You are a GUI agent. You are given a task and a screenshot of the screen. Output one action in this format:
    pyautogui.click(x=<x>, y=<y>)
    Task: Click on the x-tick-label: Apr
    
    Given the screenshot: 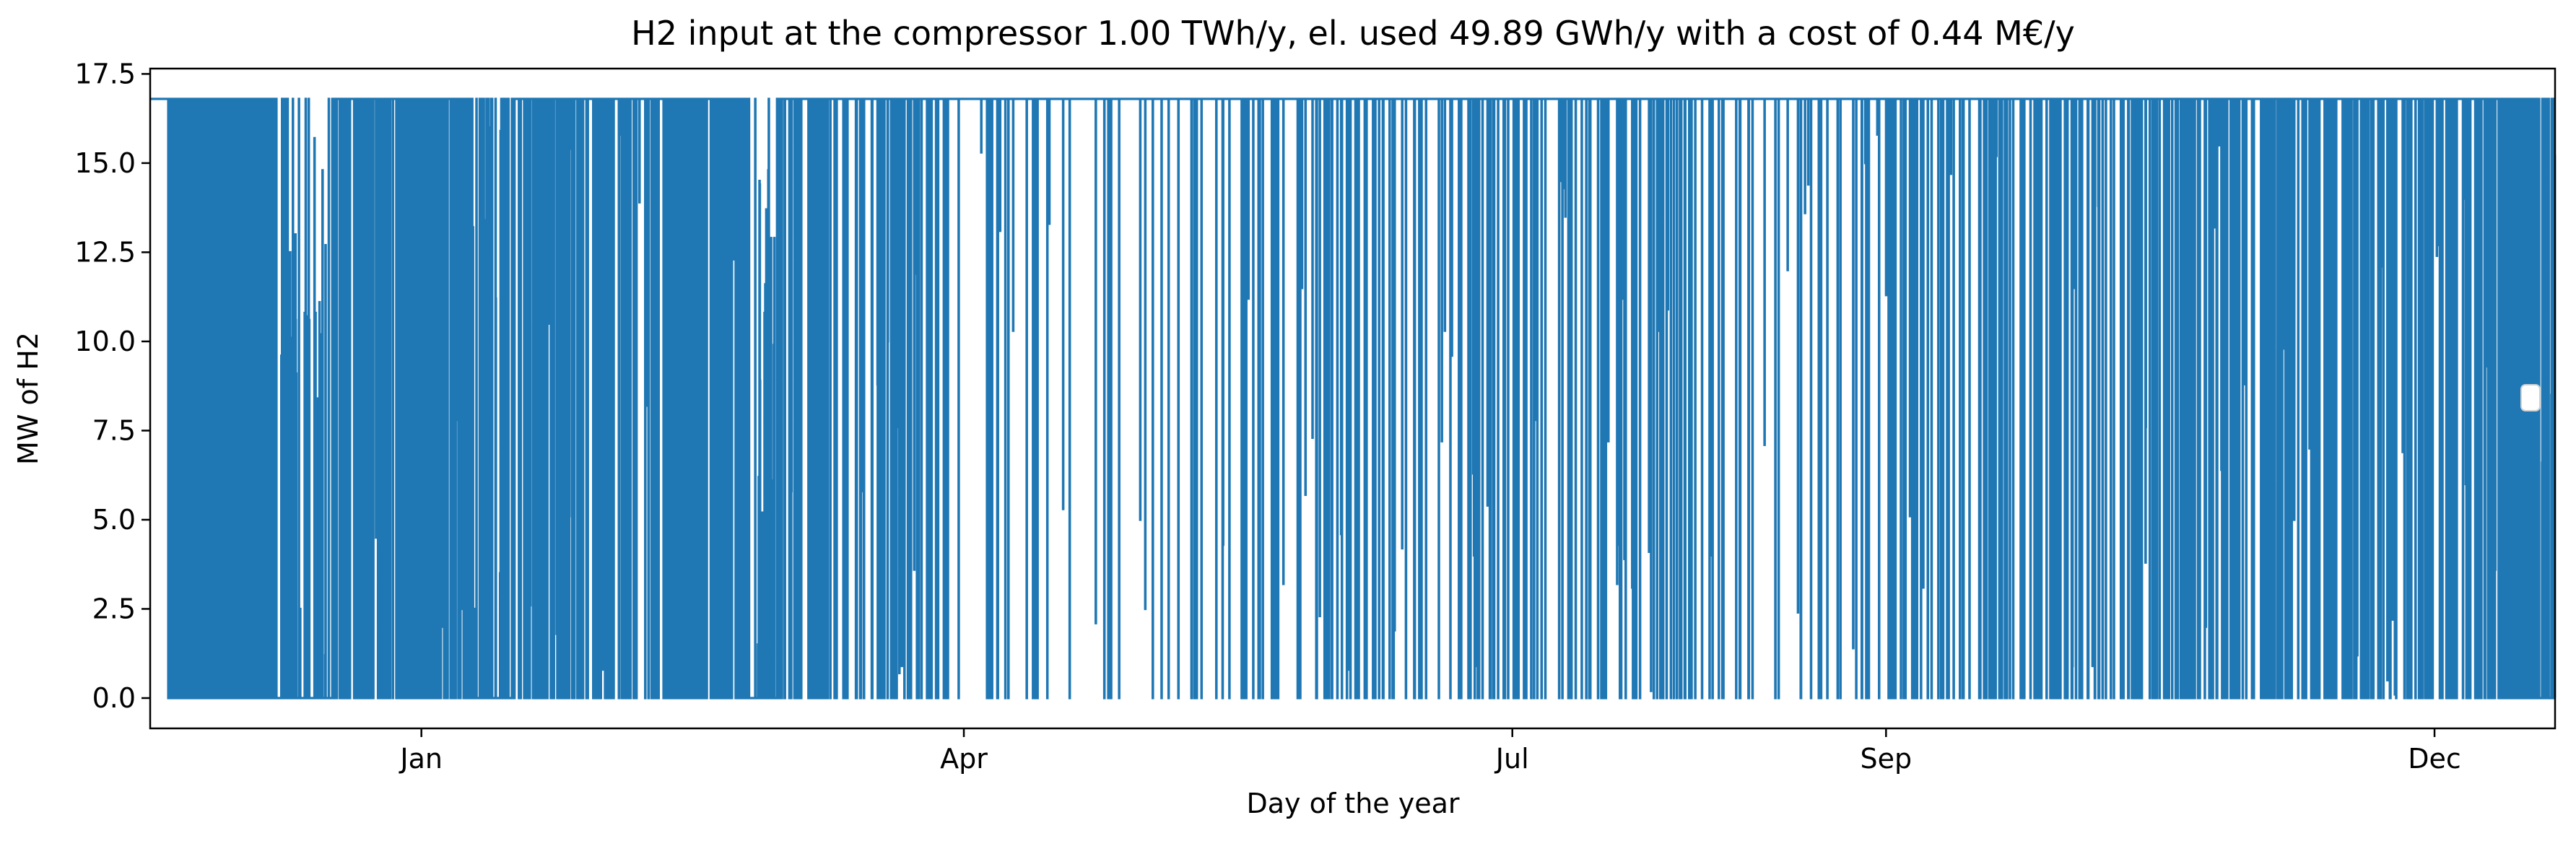 What is the action you would take?
    pyautogui.click(x=964, y=759)
    